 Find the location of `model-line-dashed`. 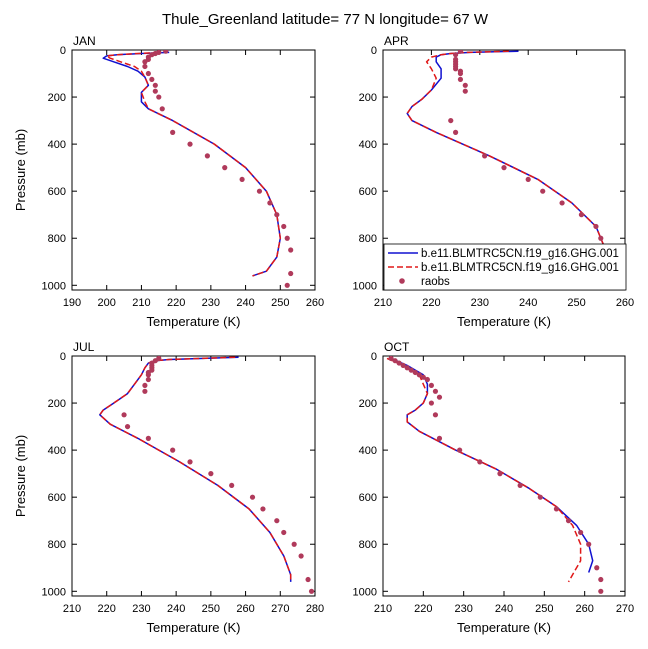

model-line-dashed is located at coordinates (193, 164).